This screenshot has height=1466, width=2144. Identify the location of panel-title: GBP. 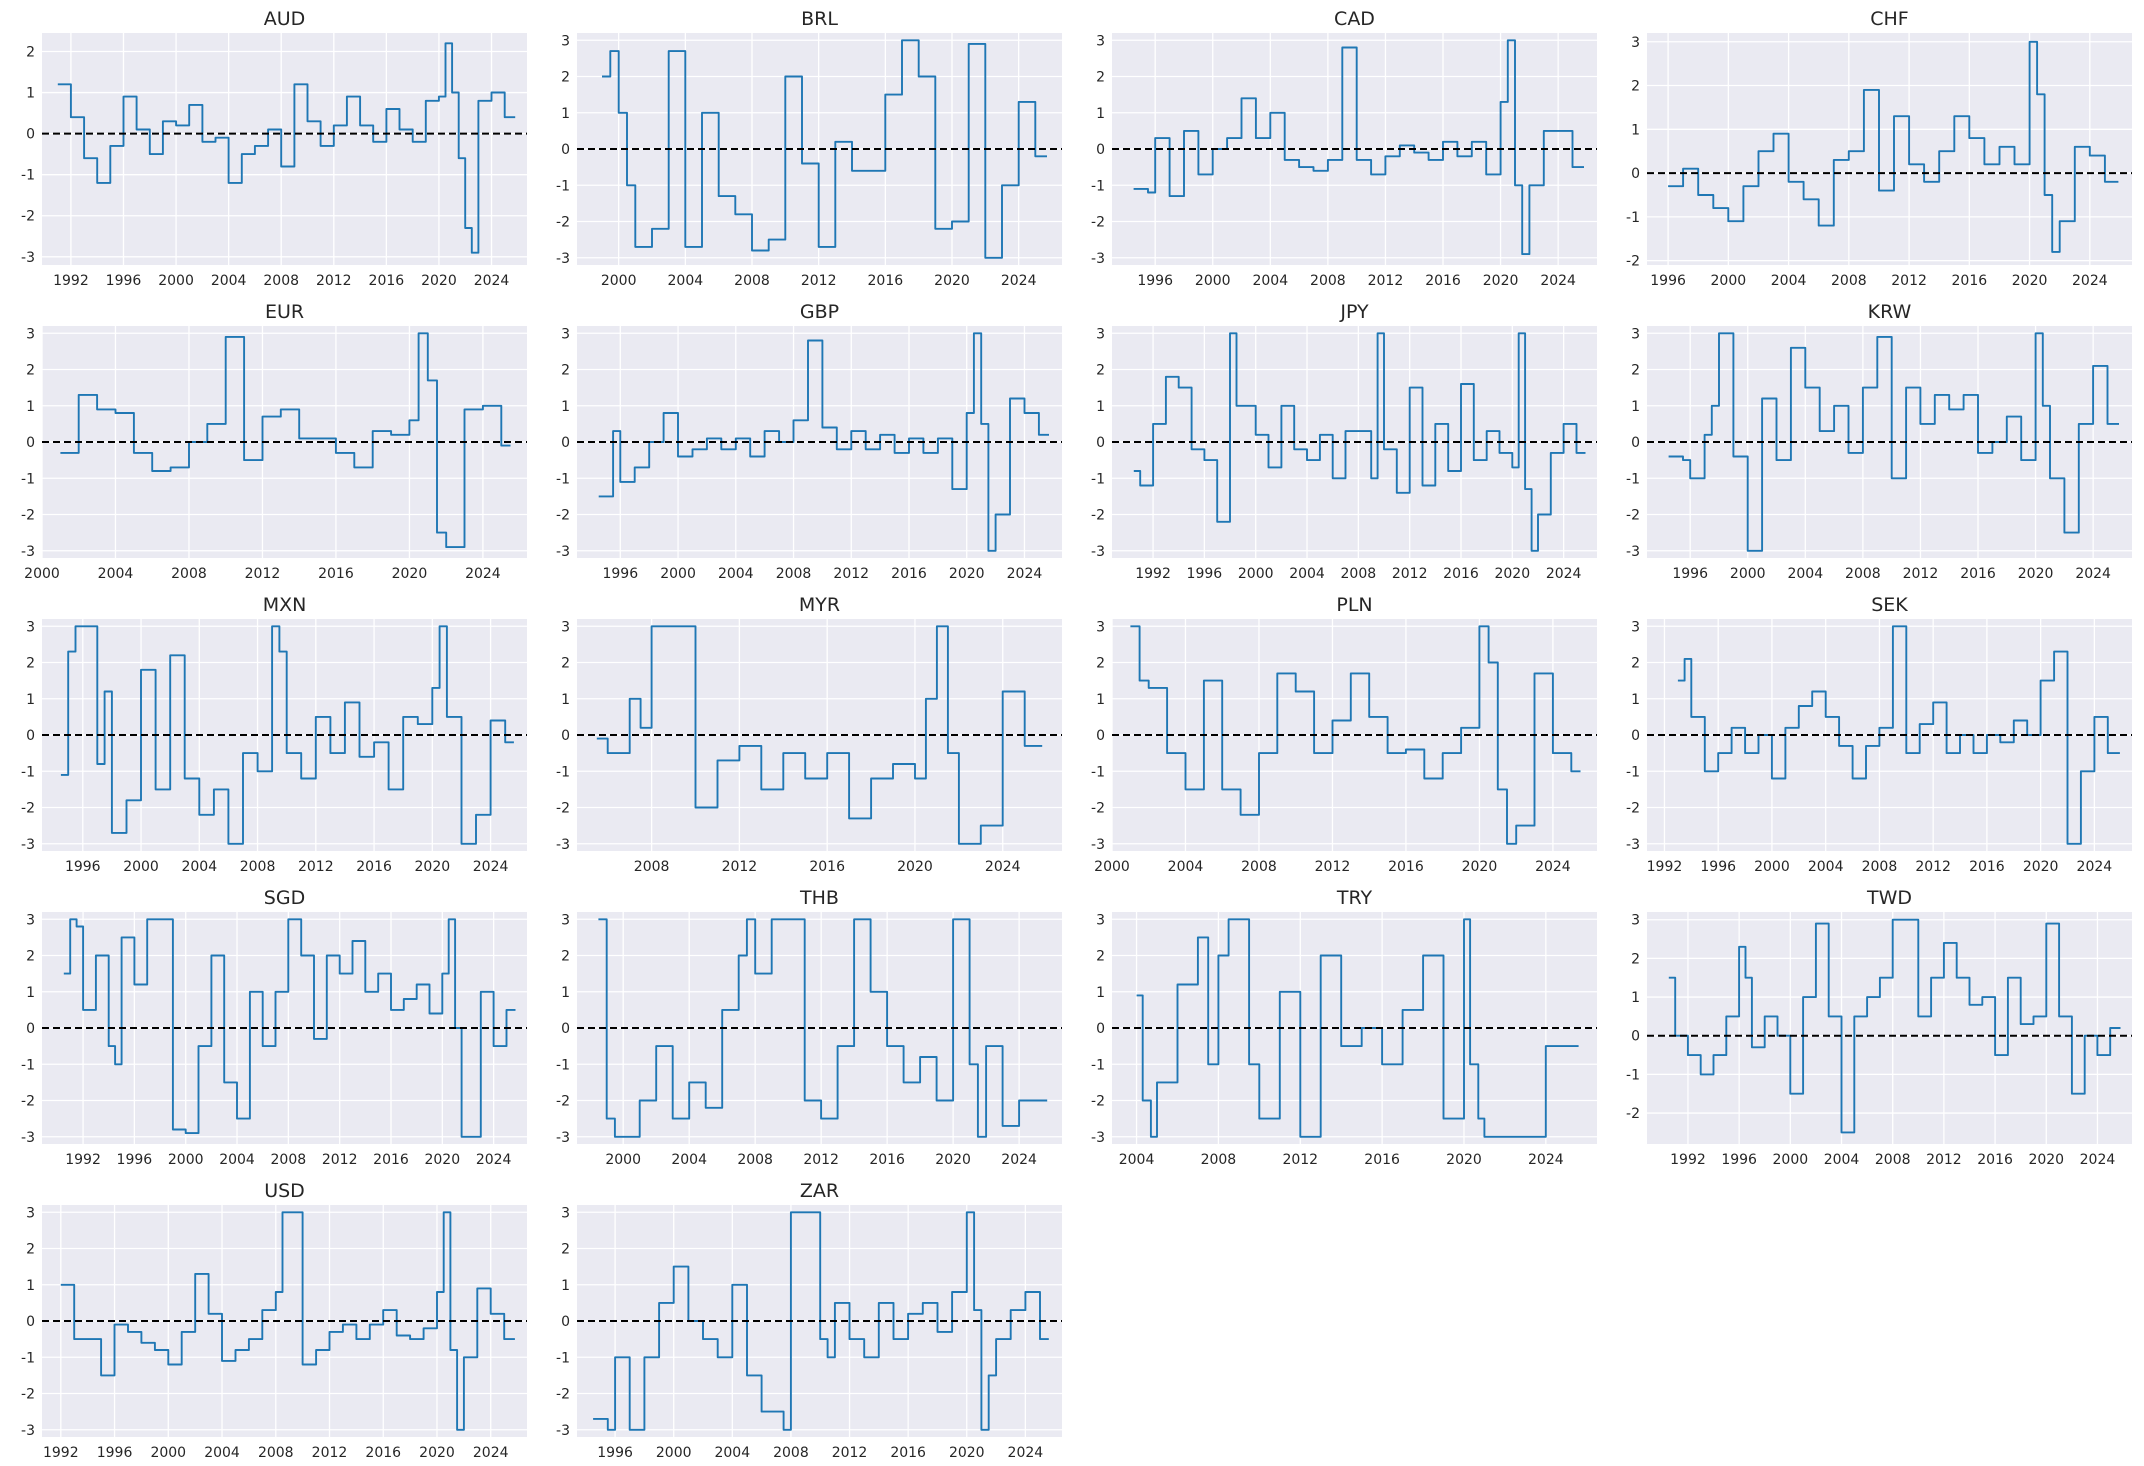
(819, 312).